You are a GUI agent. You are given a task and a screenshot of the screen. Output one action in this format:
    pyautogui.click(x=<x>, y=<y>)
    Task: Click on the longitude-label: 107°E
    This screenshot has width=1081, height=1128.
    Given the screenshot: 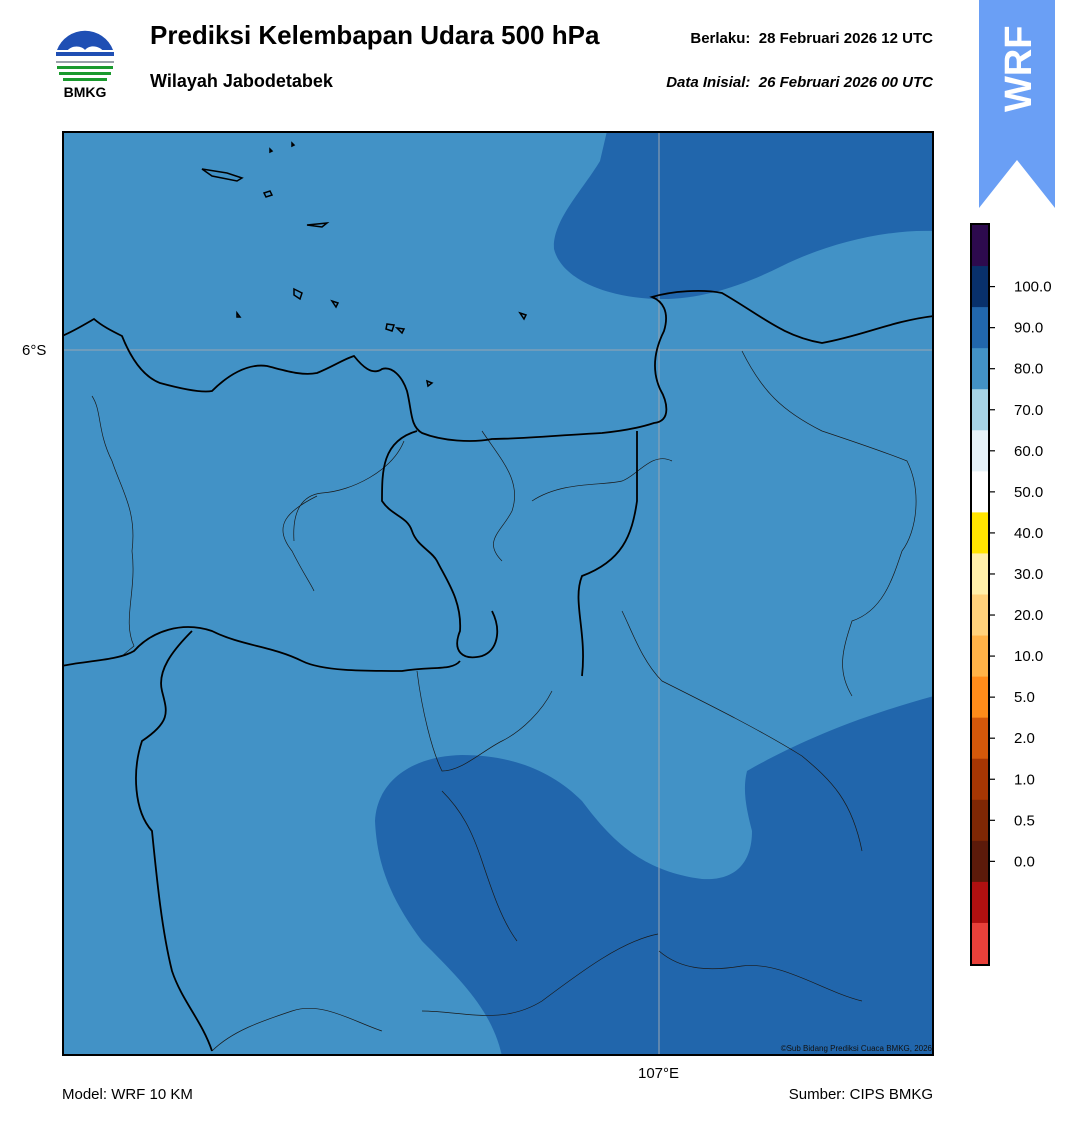 What is the action you would take?
    pyautogui.click(x=659, y=1073)
    